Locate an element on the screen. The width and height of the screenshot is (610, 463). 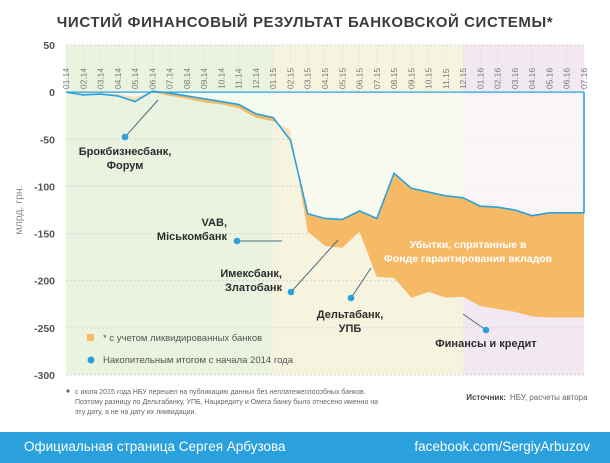
footer-facebook-link: facebook.com/SergiyArbuzov is located at coordinates (502, 446).